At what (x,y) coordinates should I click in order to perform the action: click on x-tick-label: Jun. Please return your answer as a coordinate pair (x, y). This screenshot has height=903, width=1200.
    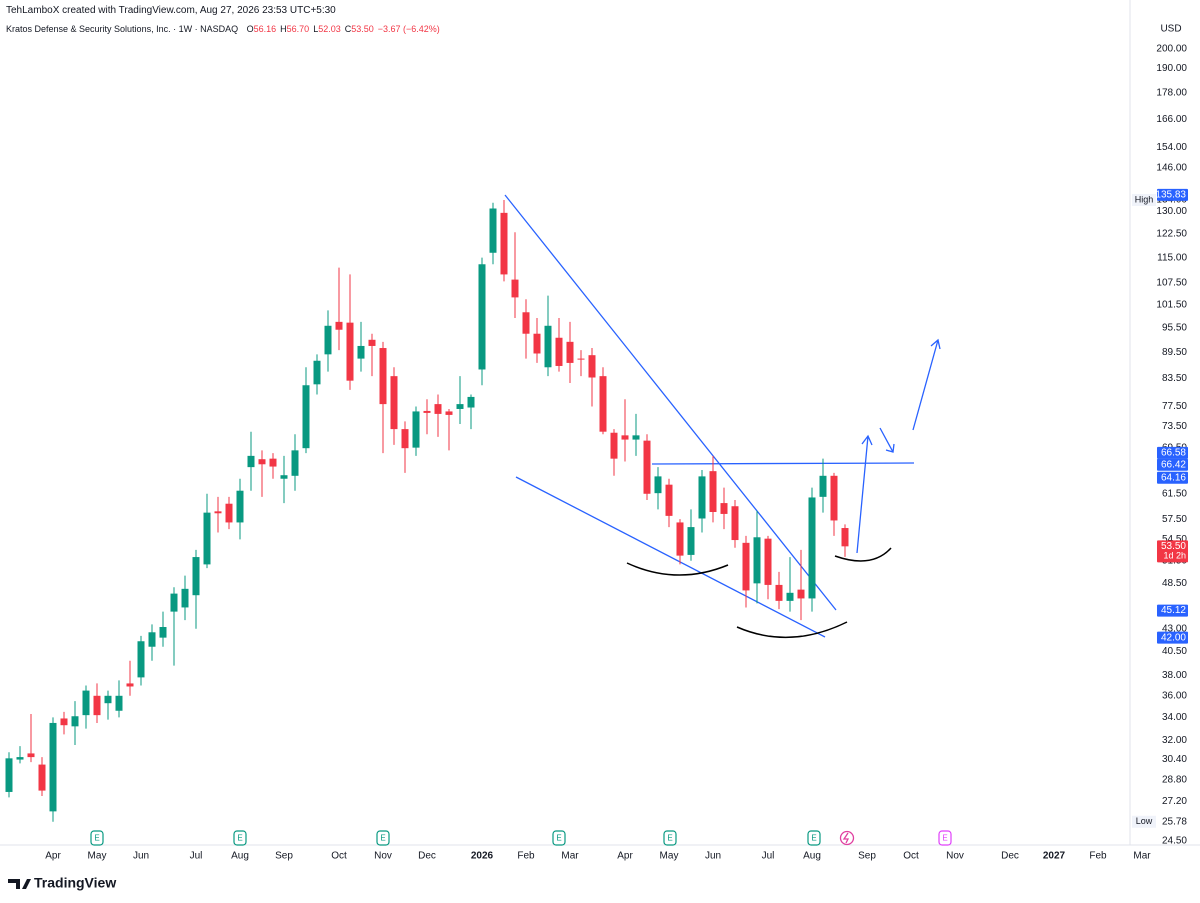
    Looking at the image, I should click on (141, 856).